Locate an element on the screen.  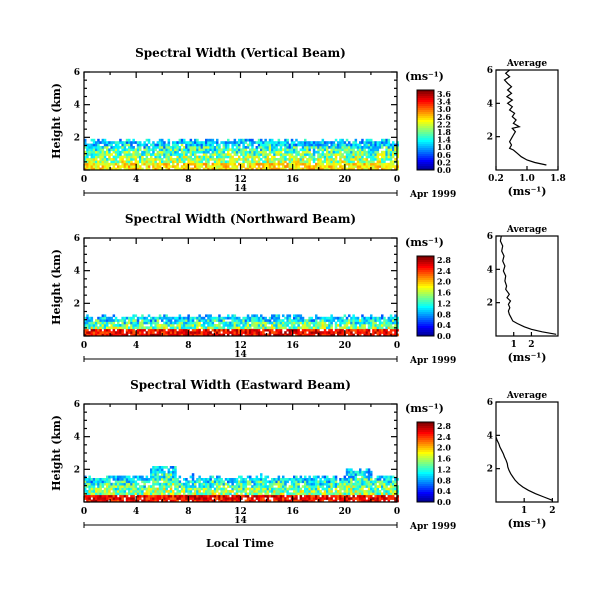
y-tick-label: 4 is located at coordinates (77, 106).